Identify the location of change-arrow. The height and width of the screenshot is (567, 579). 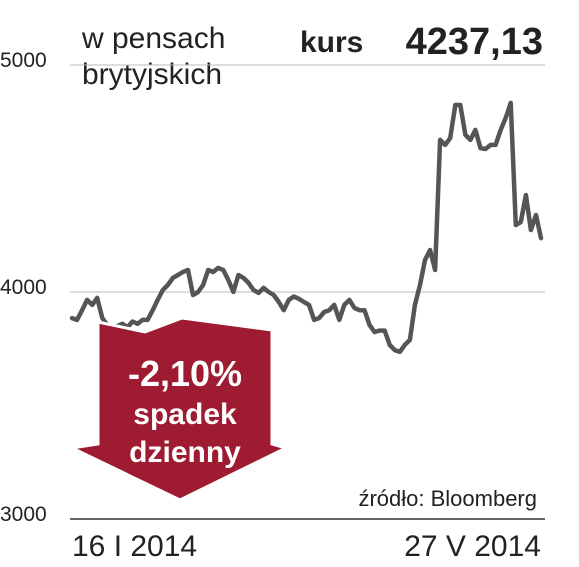
(178, 409).